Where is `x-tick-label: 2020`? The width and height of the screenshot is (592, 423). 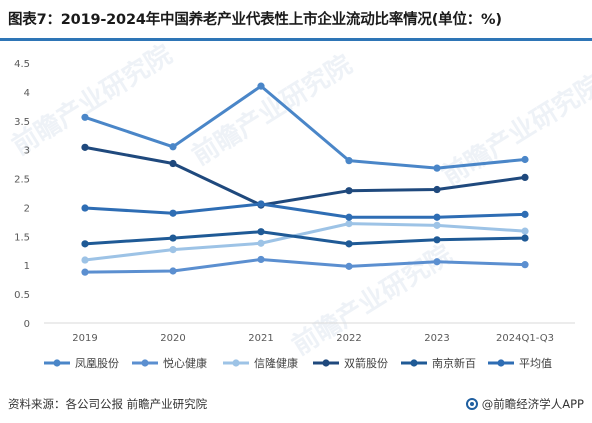 x-tick-label: 2020 is located at coordinates (172, 338).